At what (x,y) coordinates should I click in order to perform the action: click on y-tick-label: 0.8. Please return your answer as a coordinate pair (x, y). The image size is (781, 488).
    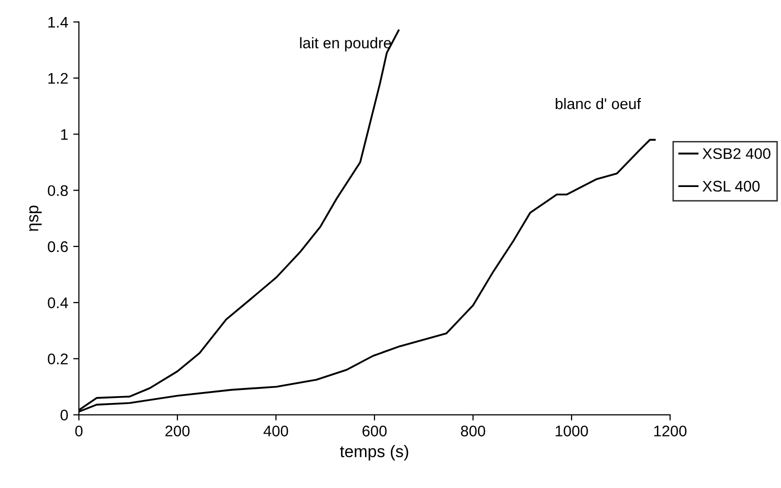
    Looking at the image, I should click on (58, 190).